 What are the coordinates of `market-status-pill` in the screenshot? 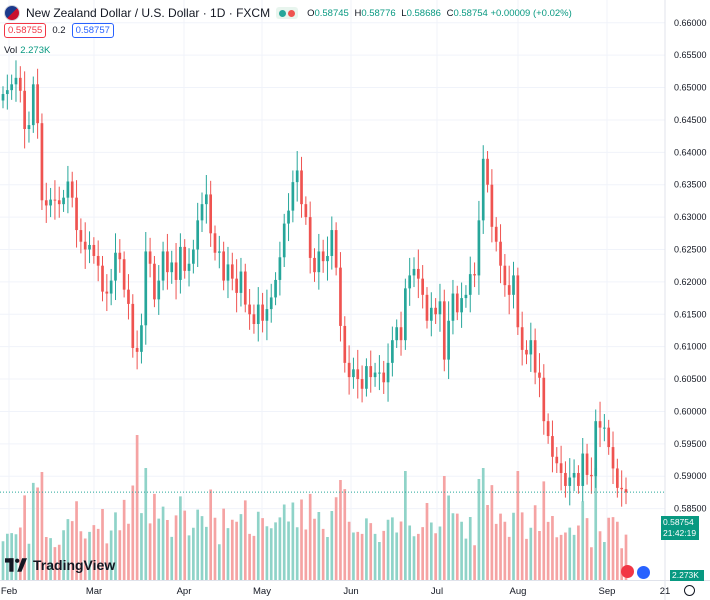 It's located at (287, 13).